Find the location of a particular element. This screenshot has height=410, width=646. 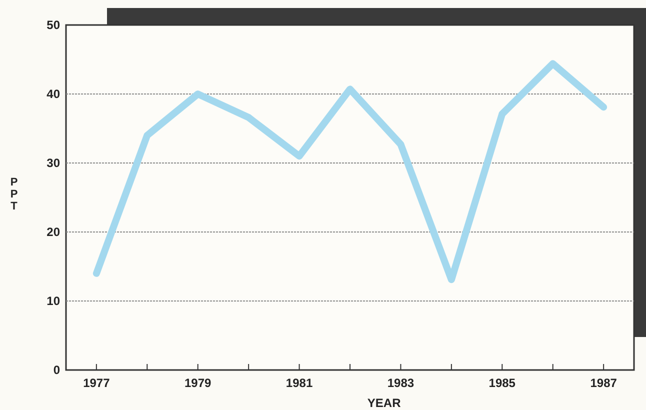

x-tick-label: 1977 is located at coordinates (96, 383).